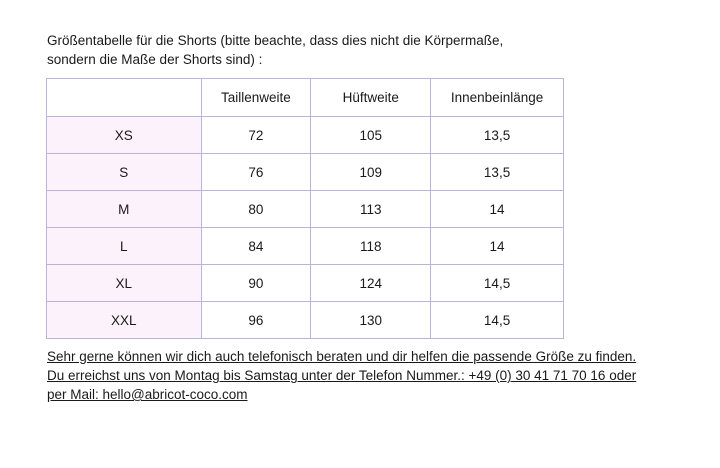 The width and height of the screenshot is (720, 468). I want to click on waist-value: 90, so click(256, 283).